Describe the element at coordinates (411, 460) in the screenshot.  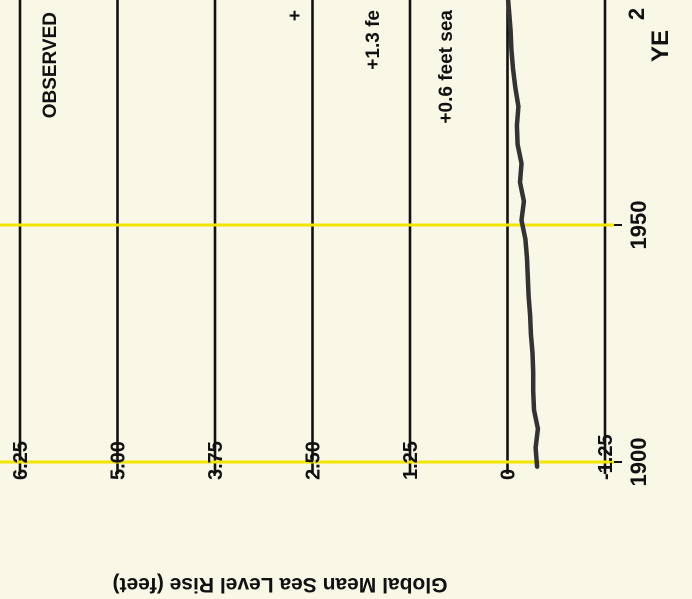
I see `y-tick-label-4: 1.25` at that location.